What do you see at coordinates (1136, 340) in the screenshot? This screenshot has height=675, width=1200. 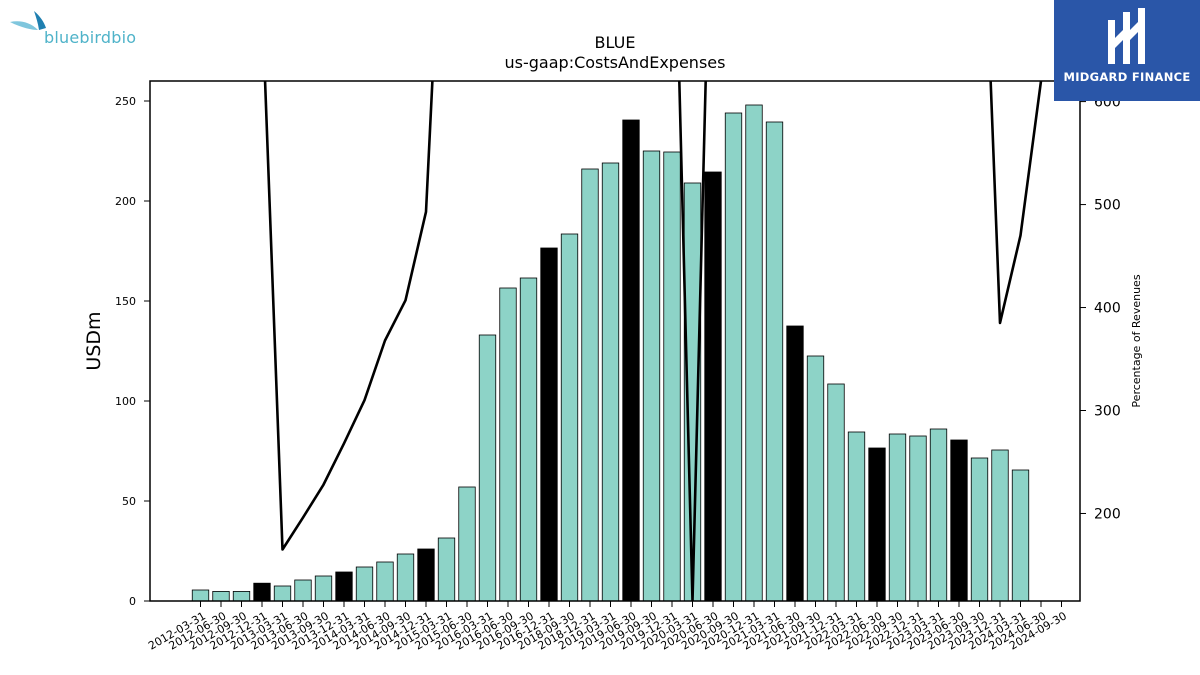 I see `y2-axis-label: Percentage of Revenues` at bounding box center [1136, 340].